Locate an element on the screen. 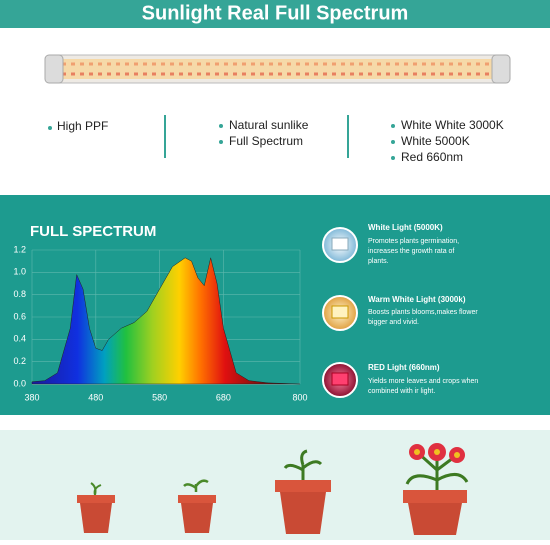  y-tick-label: 0.6 is located at coordinates (19, 316).